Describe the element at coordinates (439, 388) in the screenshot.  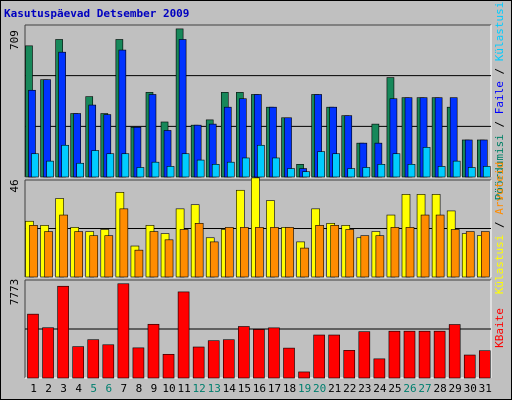
I see `x-tick-label: 28` at that location.